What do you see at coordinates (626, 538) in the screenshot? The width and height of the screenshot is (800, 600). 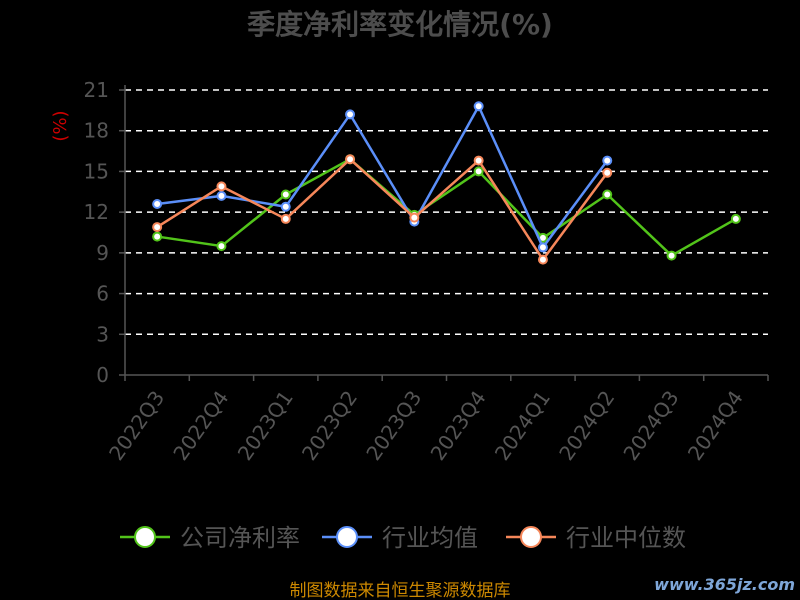 I see `legend-label: 行业中位数` at bounding box center [626, 538].